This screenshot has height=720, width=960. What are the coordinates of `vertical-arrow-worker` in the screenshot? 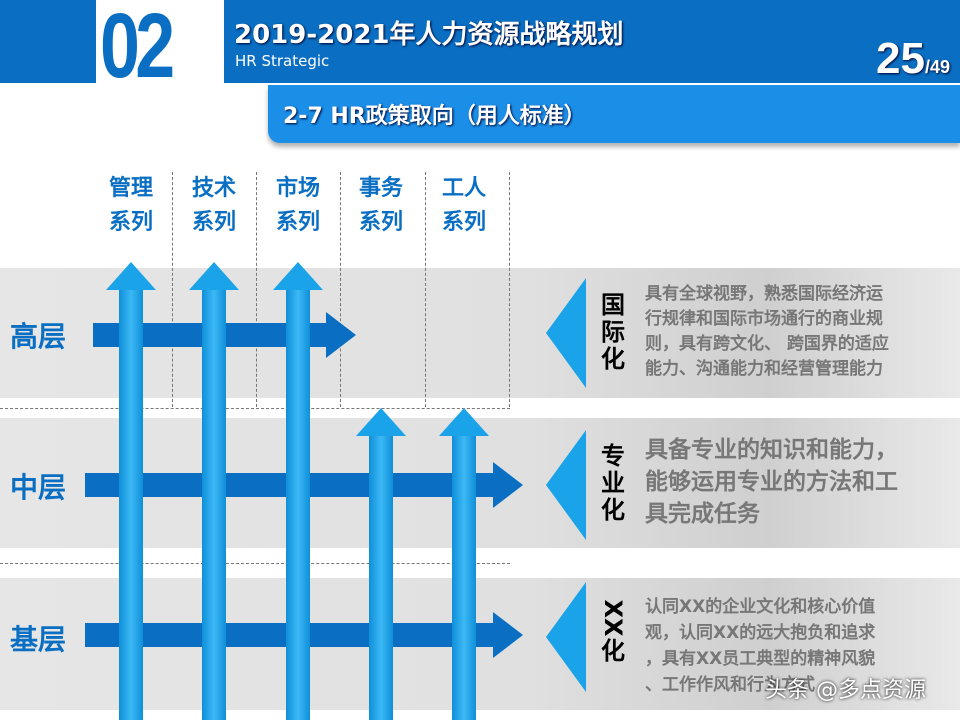 It's located at (464, 564).